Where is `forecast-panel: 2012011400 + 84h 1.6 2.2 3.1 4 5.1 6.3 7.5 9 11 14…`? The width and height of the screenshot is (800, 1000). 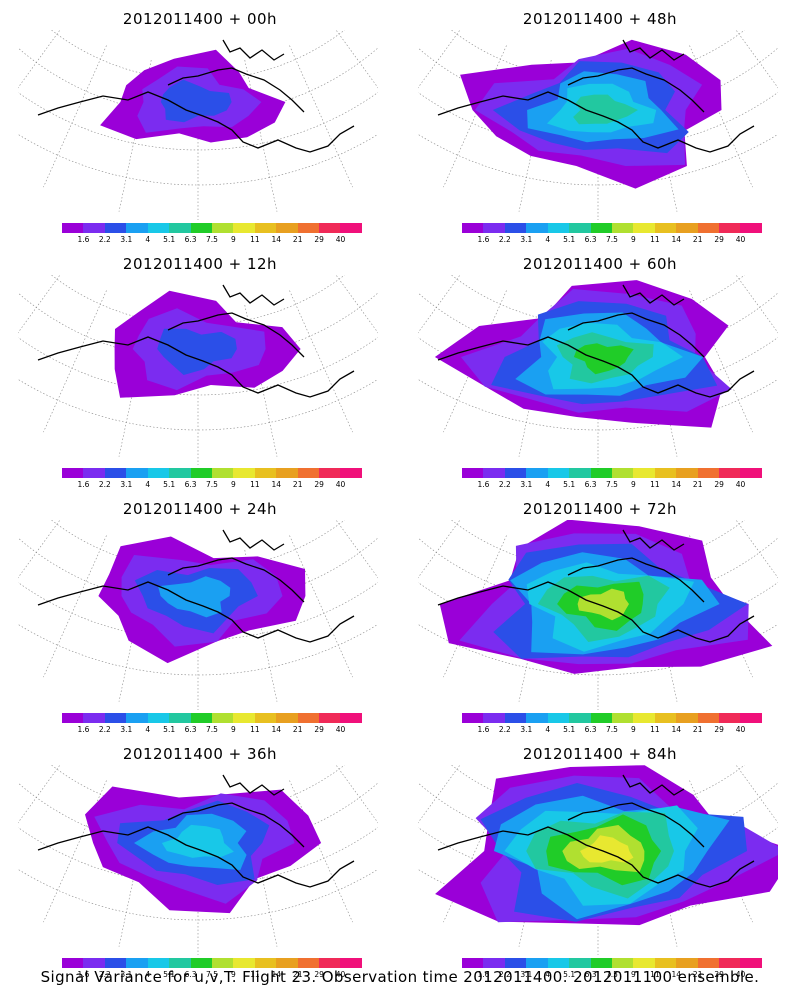
forecast-panel: 2012011400 + 84h 1.6 2.2 3.1 4 5.1 6.3 7.5 9 11 14… is located at coordinates (600, 857).